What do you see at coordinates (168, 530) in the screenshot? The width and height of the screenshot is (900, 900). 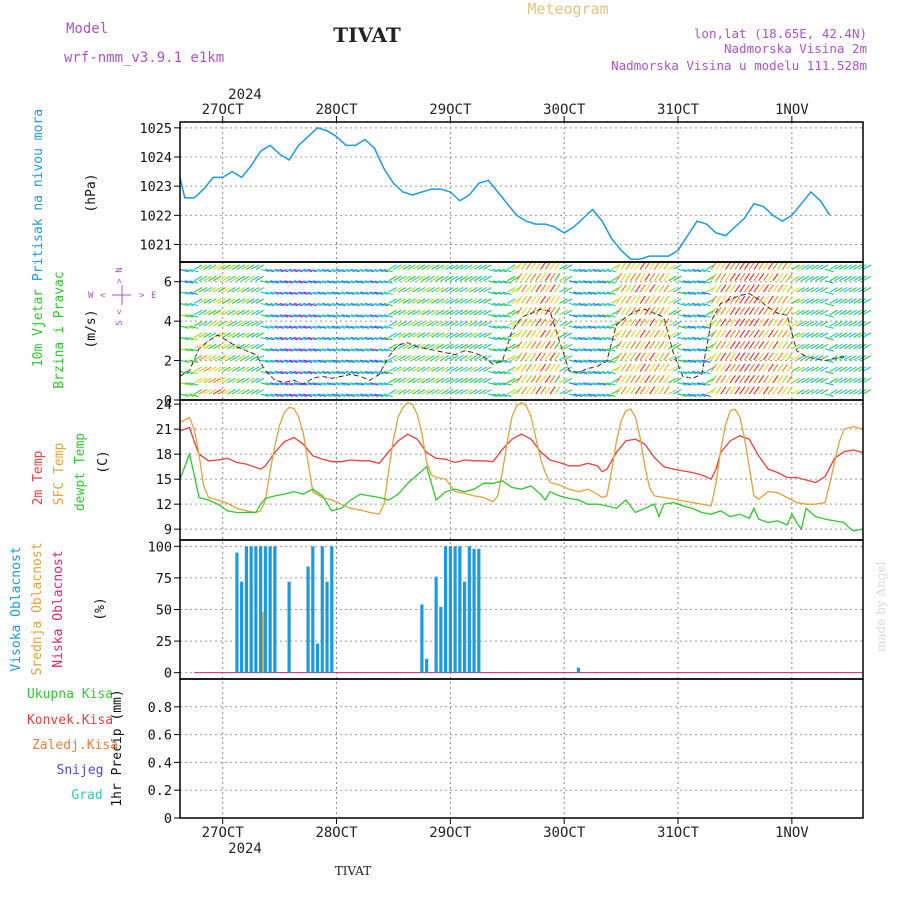 I see `y-tick-label: 9` at bounding box center [168, 530].